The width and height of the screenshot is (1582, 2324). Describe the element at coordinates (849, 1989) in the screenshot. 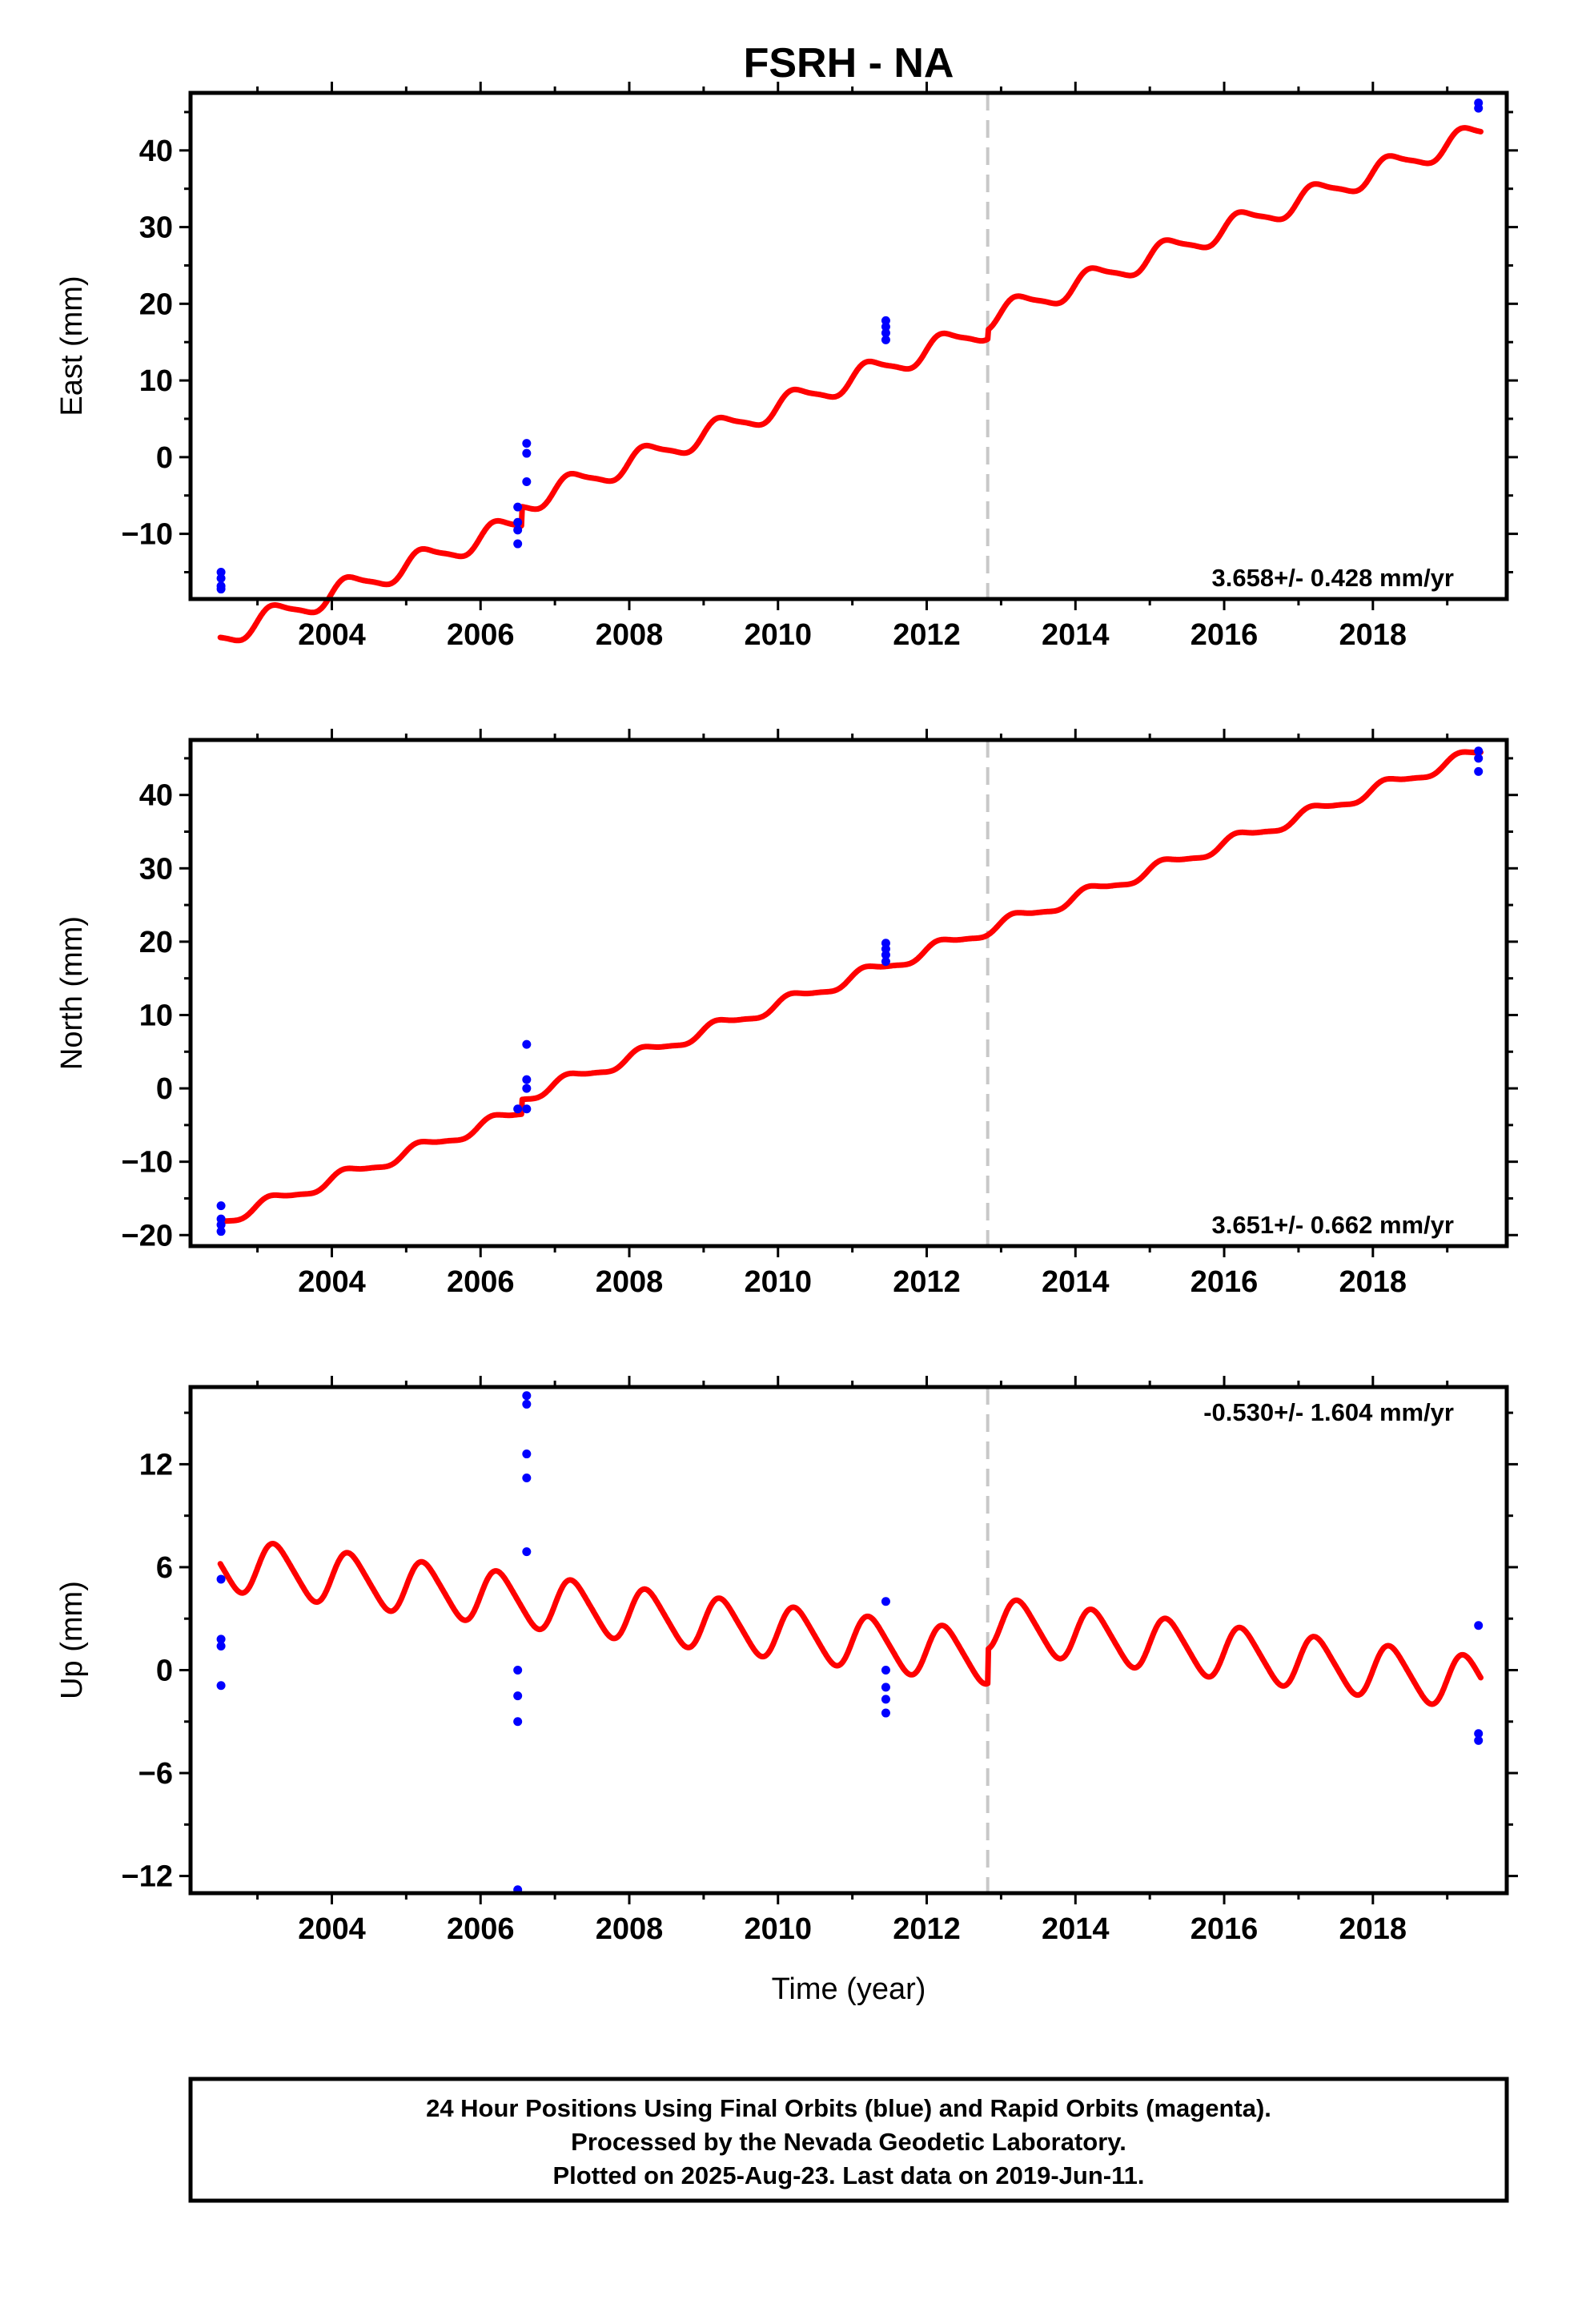

I see `x-axis-label: Time (year)` at that location.